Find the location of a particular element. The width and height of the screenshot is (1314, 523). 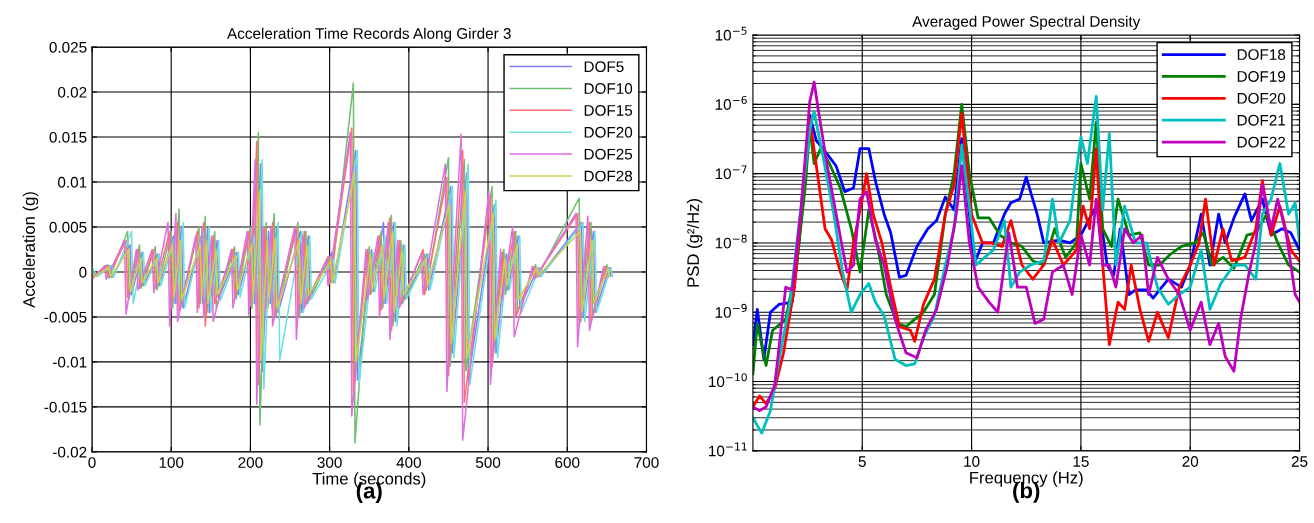

y-tick-label: 0.015 is located at coordinates (68, 137).